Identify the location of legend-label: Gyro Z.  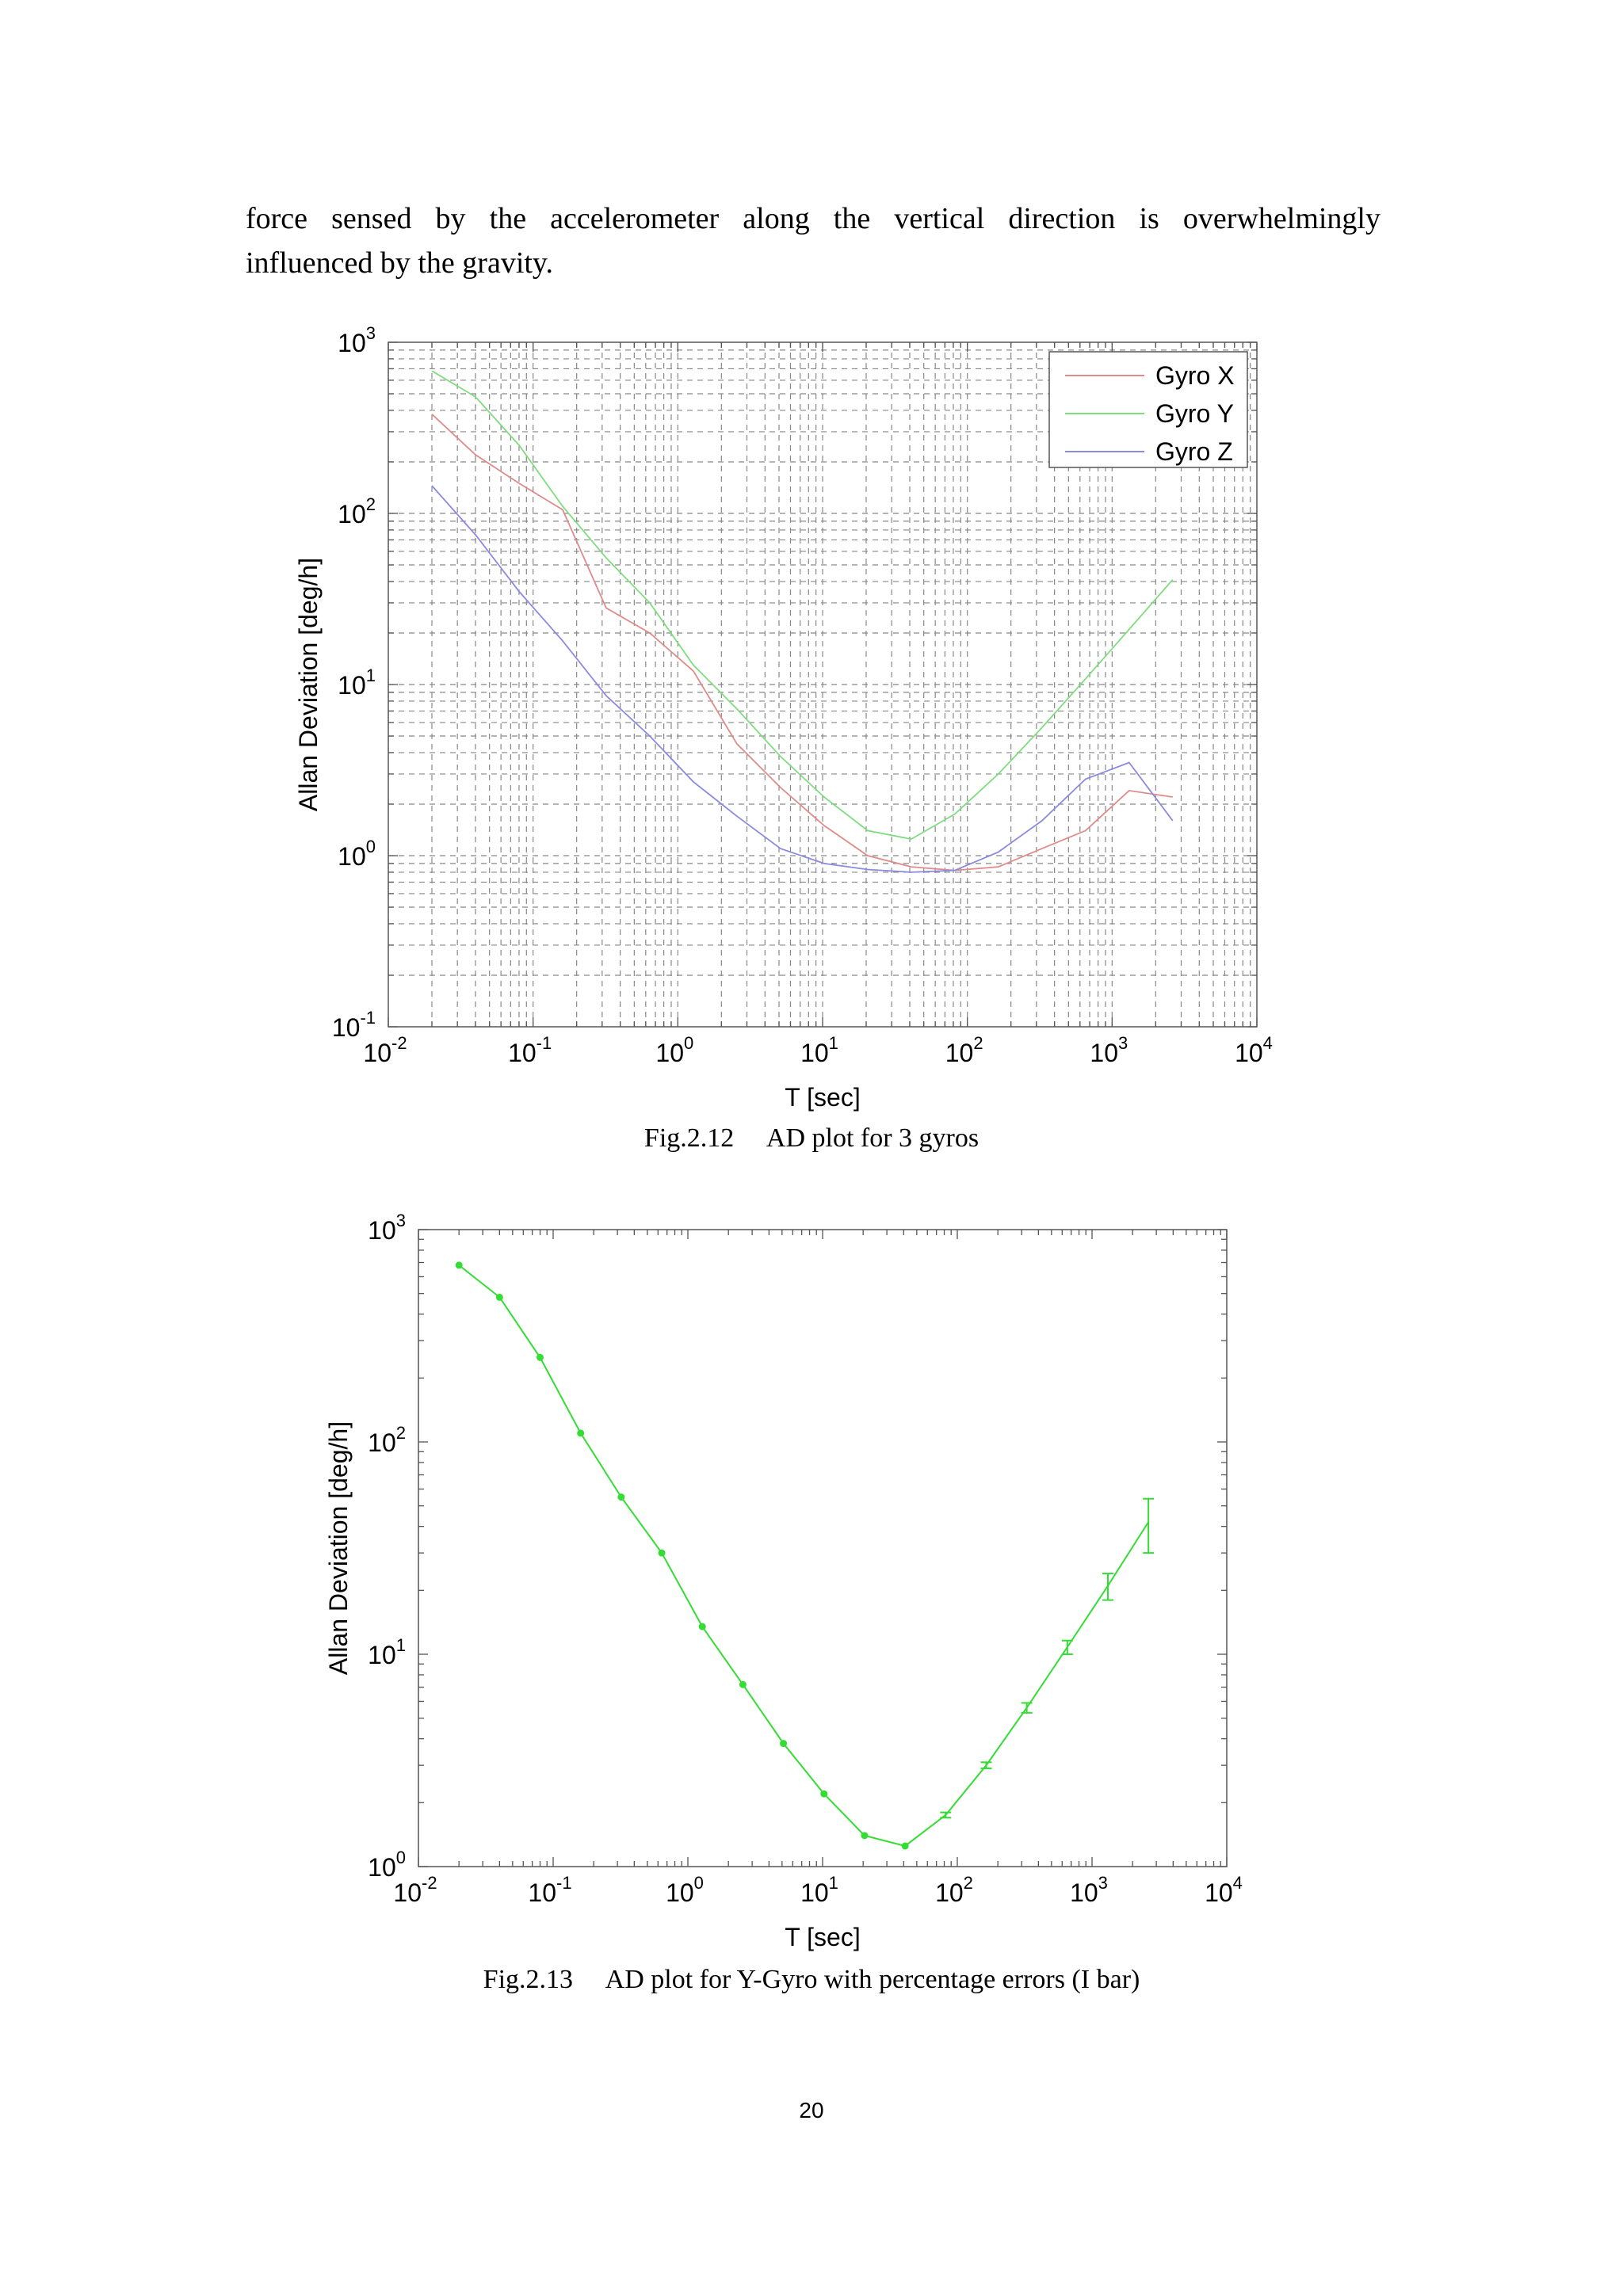
(1194, 451).